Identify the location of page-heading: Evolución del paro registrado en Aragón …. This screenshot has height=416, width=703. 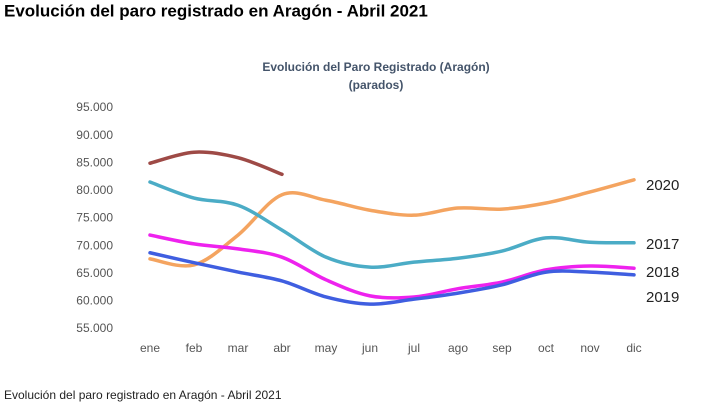
(216, 10).